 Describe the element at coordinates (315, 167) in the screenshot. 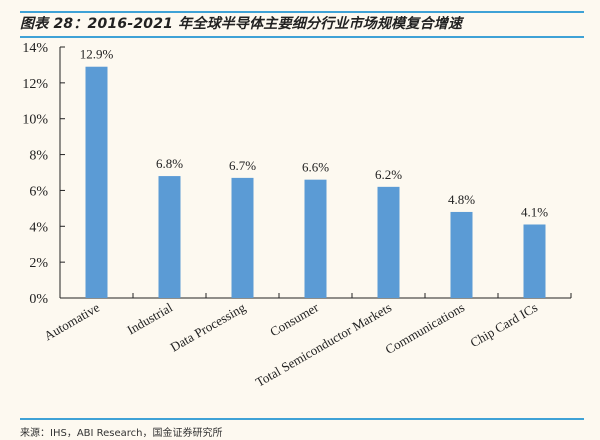

I see `bar-value-label: 6.6%` at that location.